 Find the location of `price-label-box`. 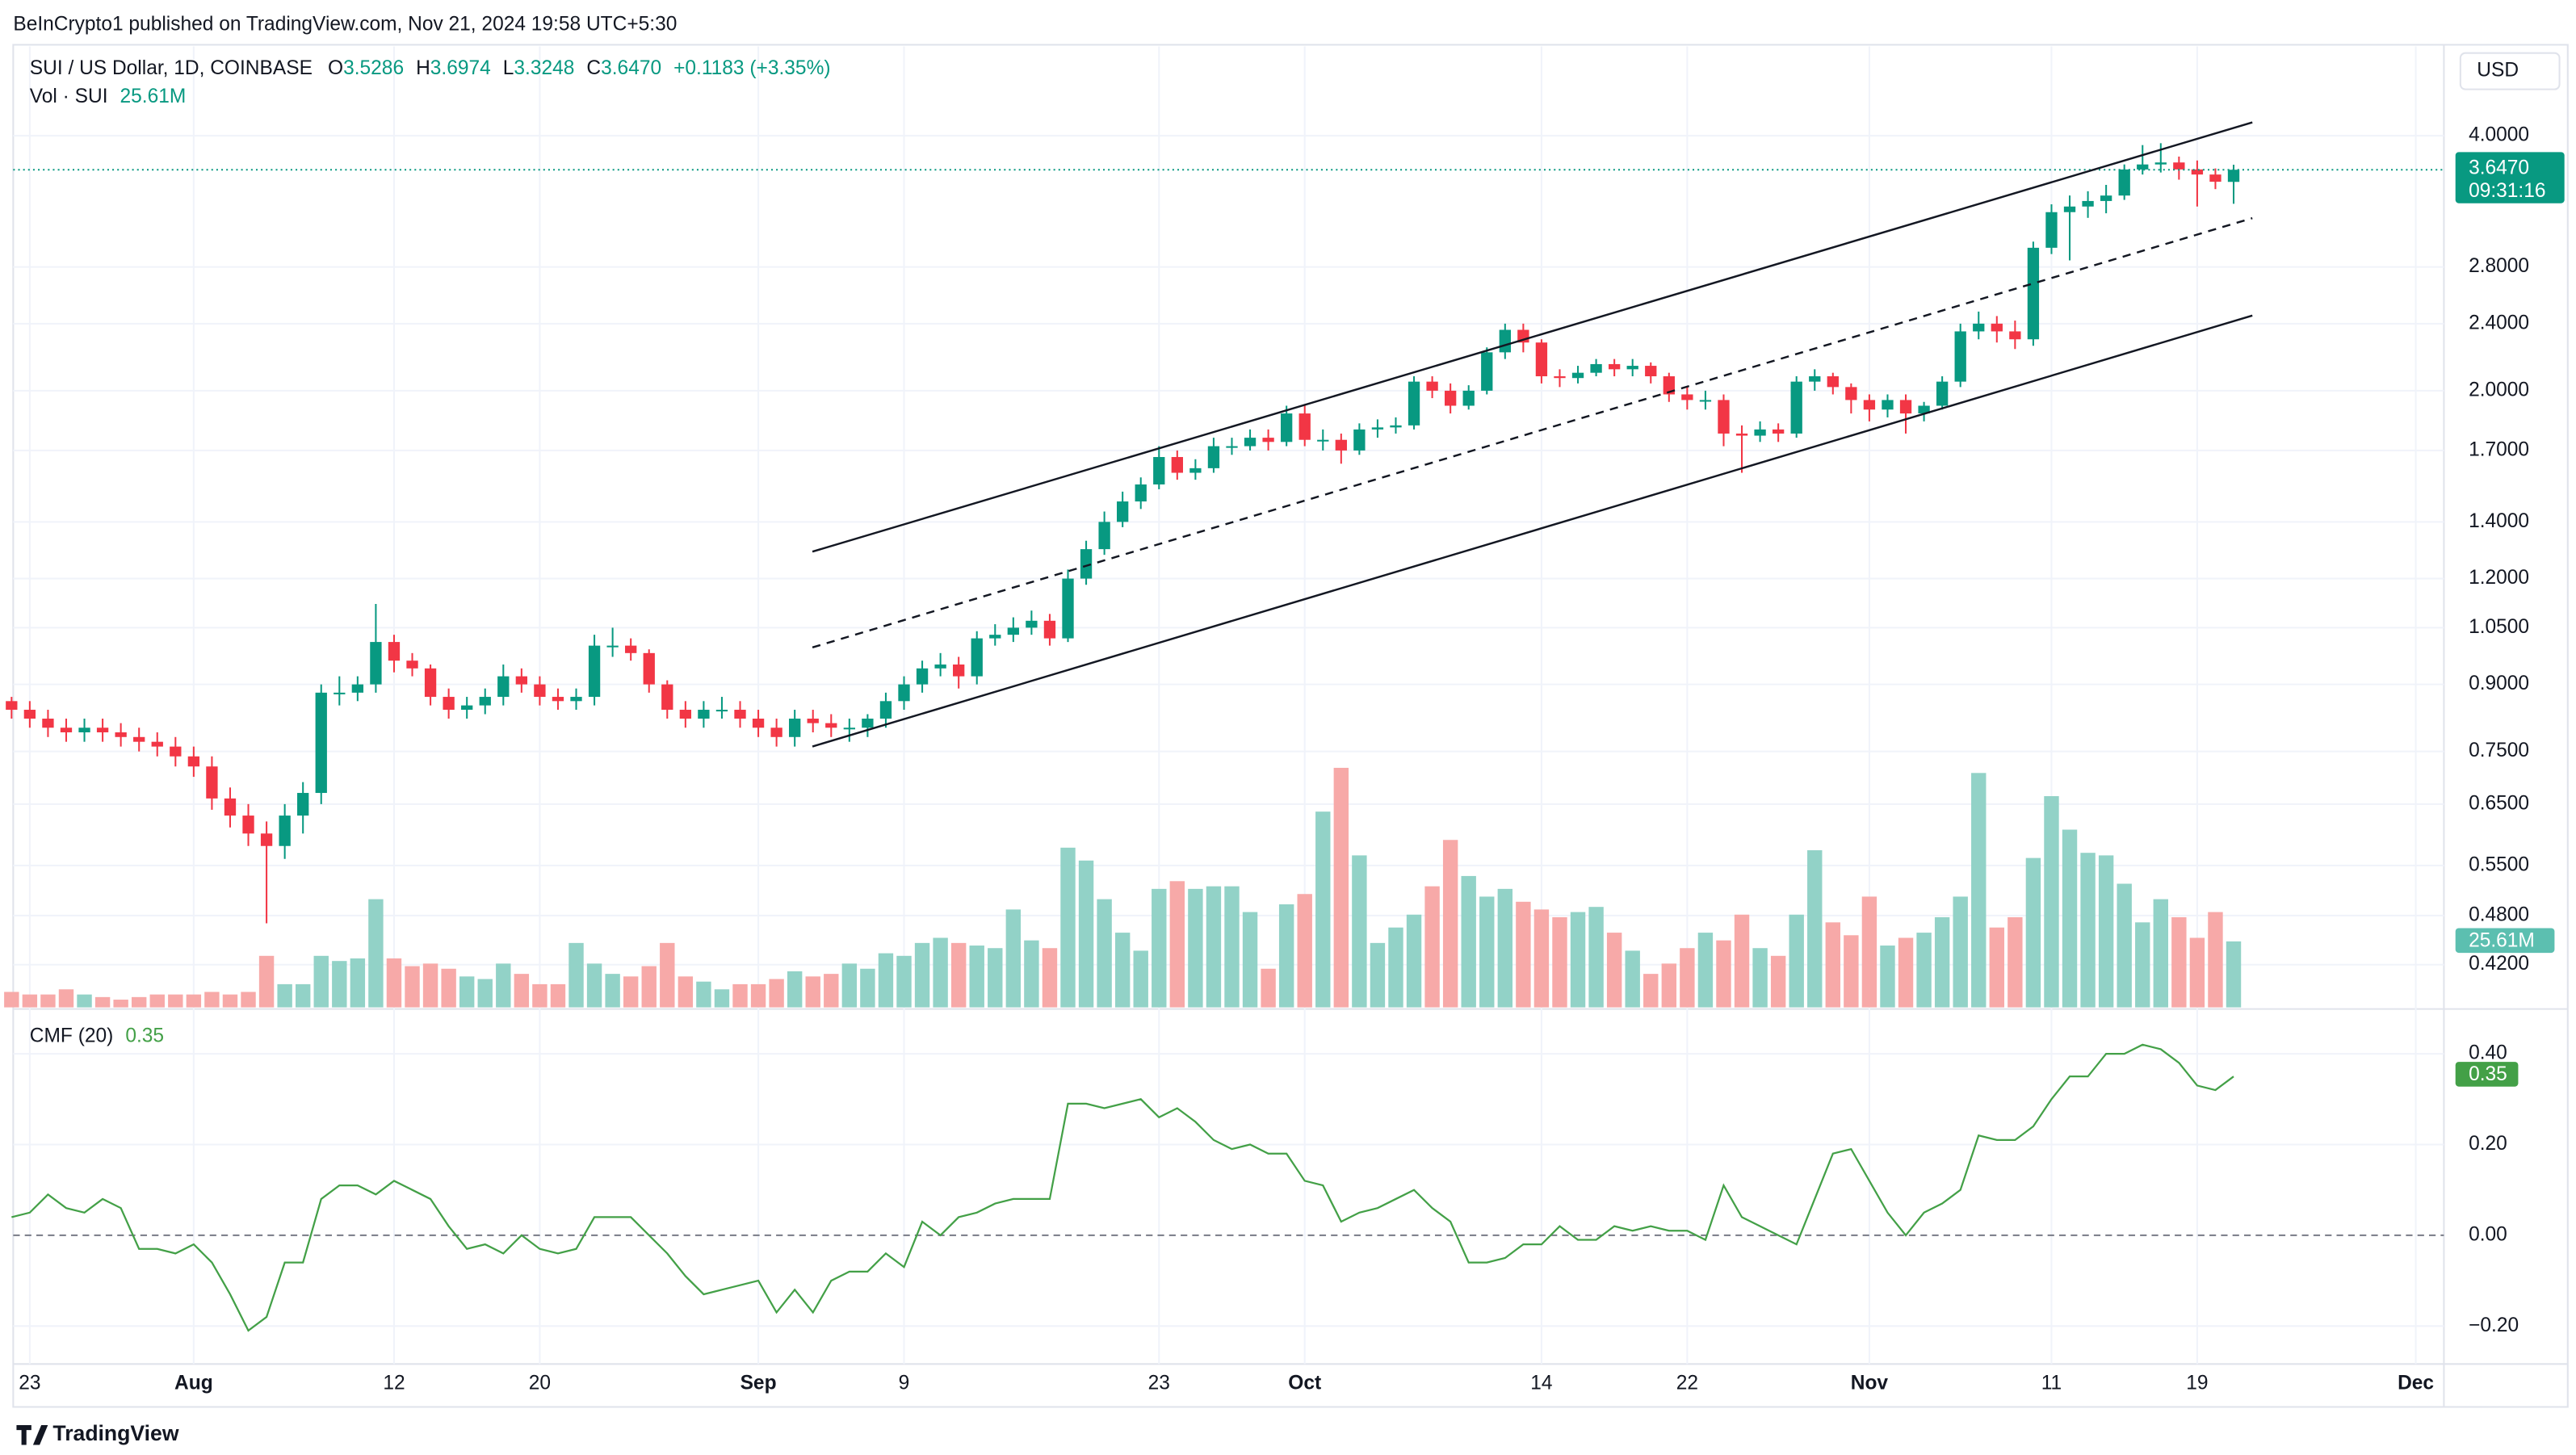

price-label-box is located at coordinates (2510, 177).